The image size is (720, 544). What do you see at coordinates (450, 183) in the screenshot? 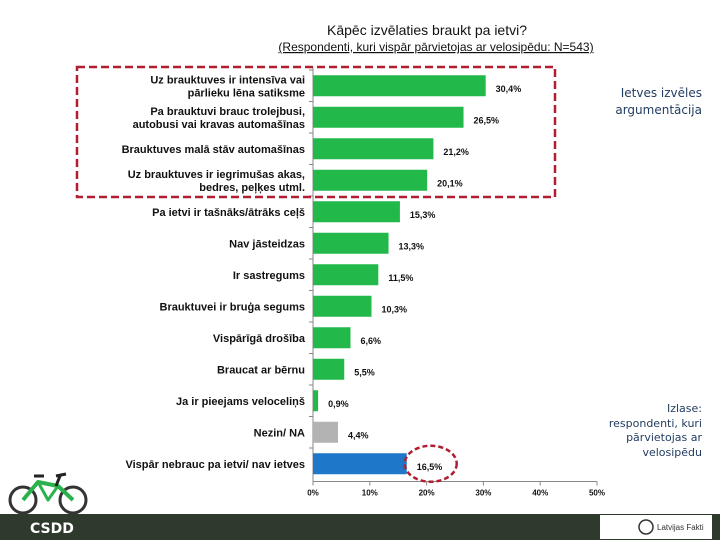
I see `value-label: 20,1%` at bounding box center [450, 183].